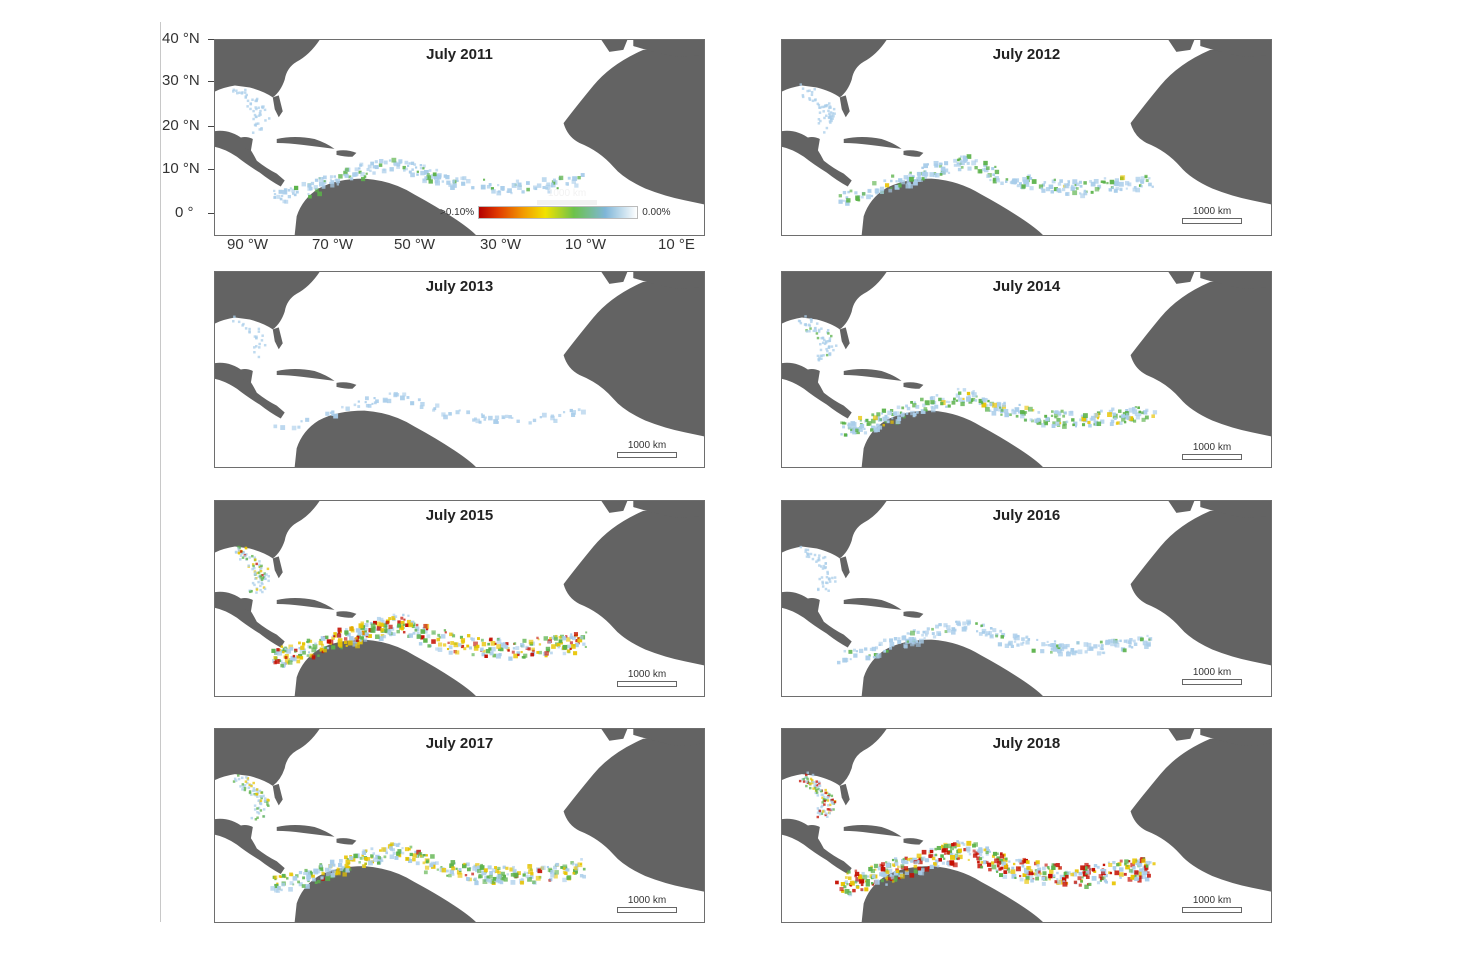 Image resolution: width=1480 pixels, height=980 pixels. Describe the element at coordinates (811, 832) in the screenshot. I see `yucatan-land` at that location.